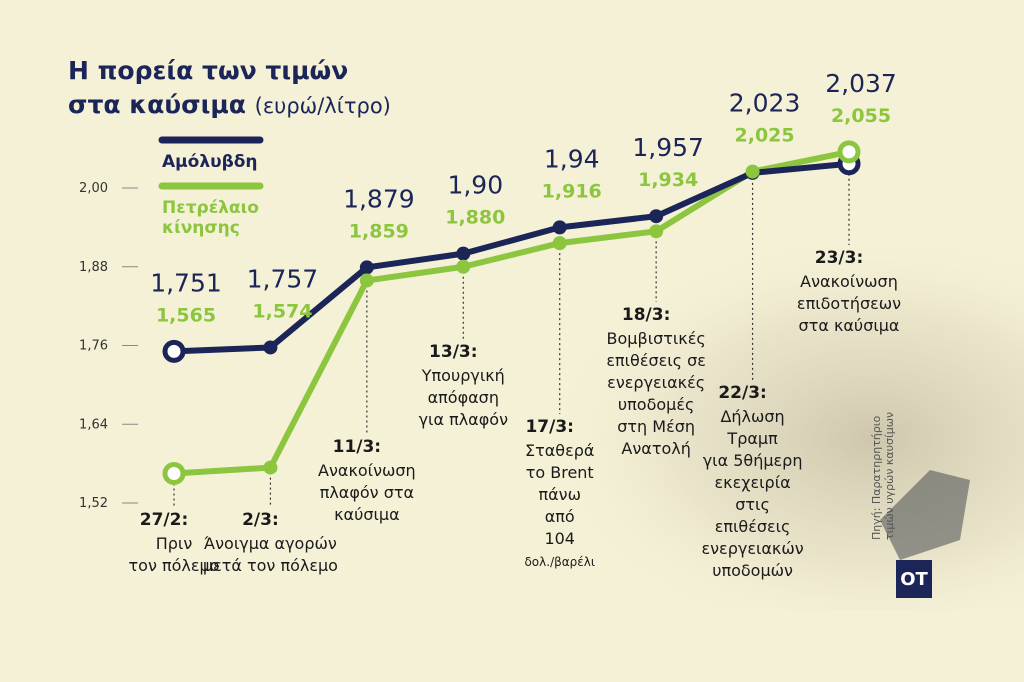 This screenshot has width=1024, height=682. What do you see at coordinates (282, 311) in the screenshot?
I see `value-label: 1,574` at bounding box center [282, 311].